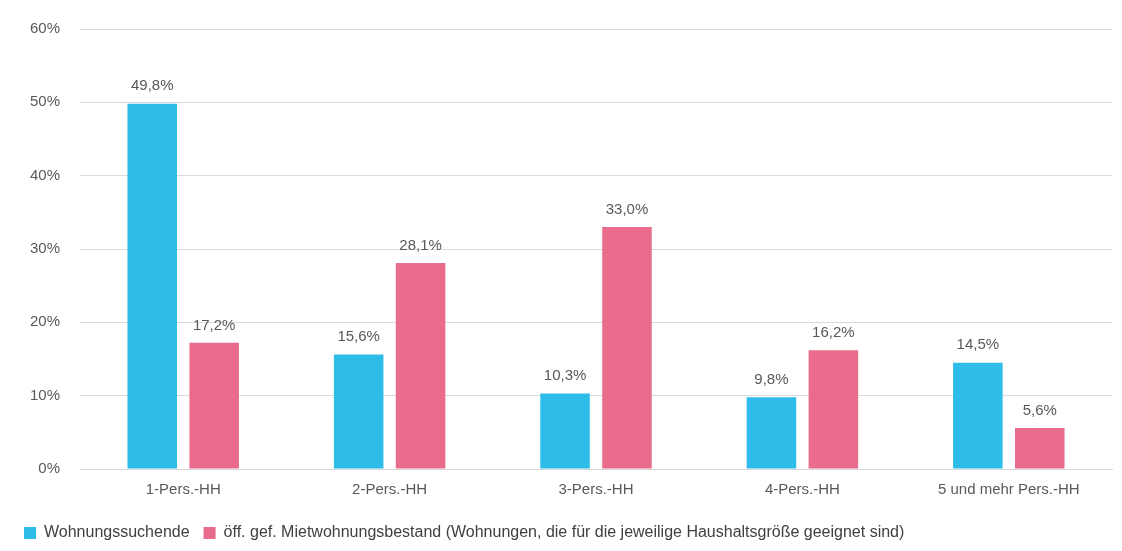  Describe the element at coordinates (45, 321) in the screenshot. I see `y-tick-label: 20%` at that location.